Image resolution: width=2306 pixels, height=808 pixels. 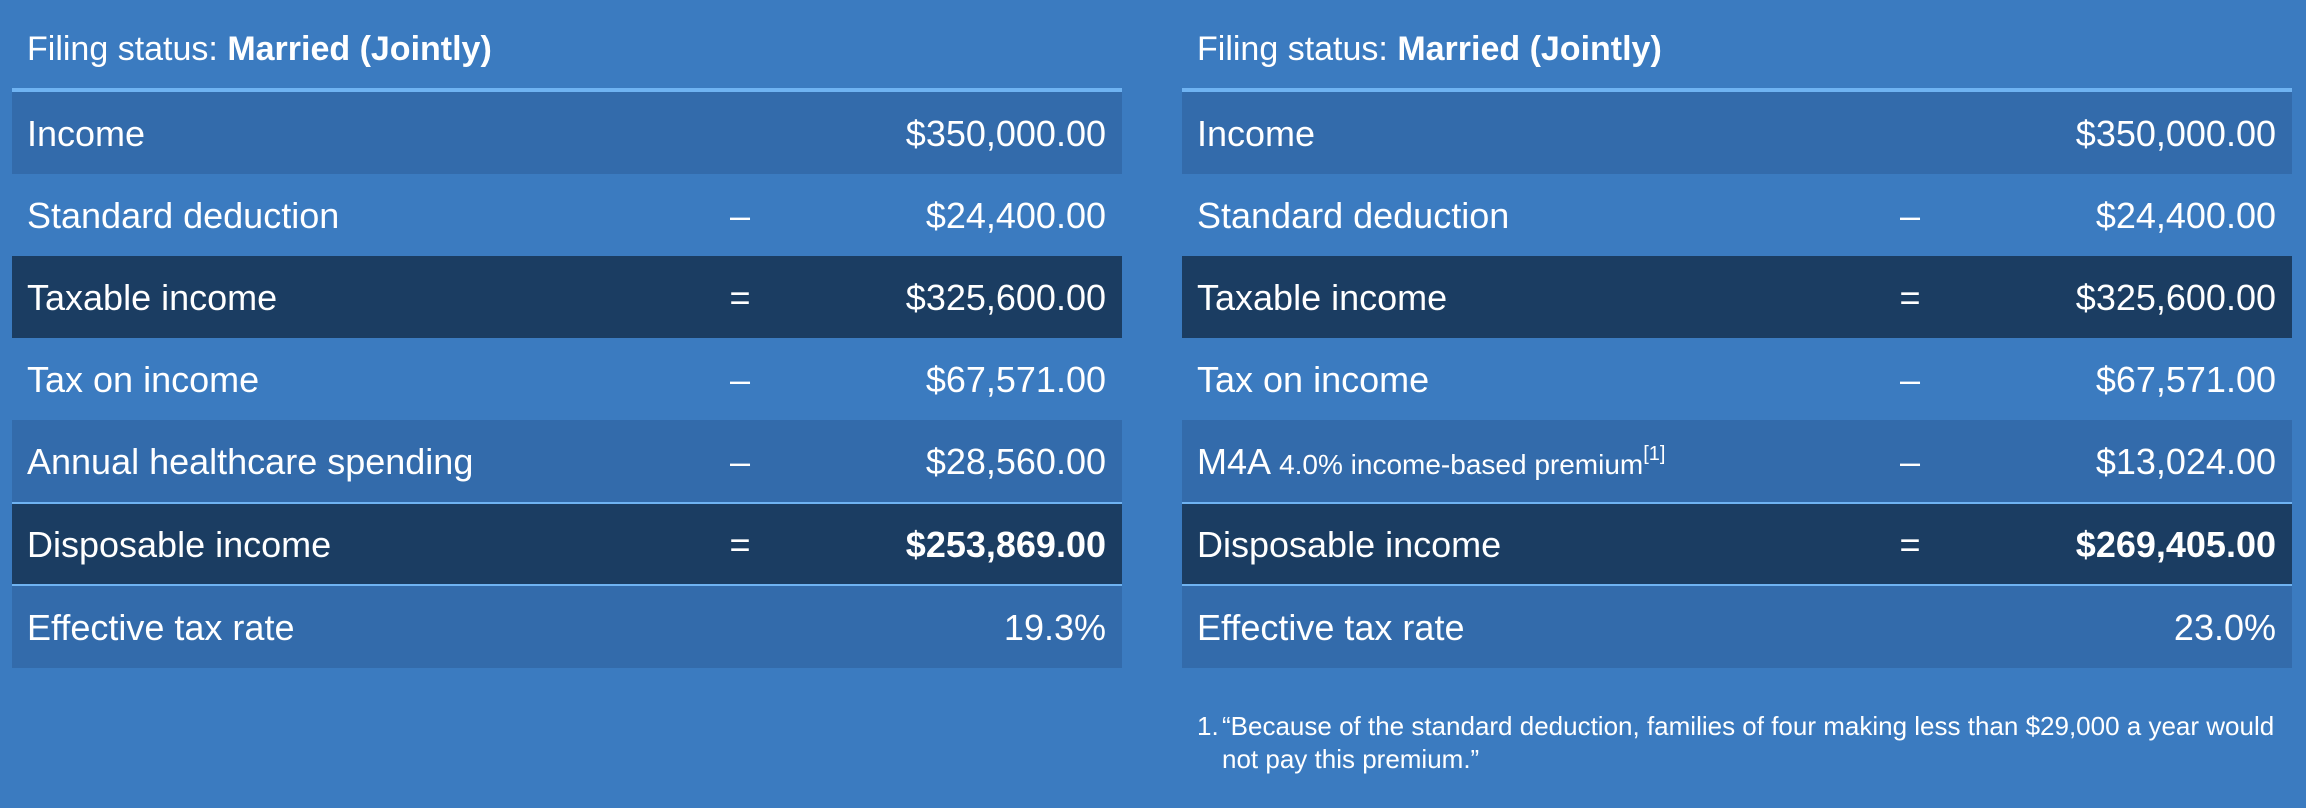 What do you see at coordinates (2224, 627) in the screenshot?
I see `row-amount: 23.0%` at bounding box center [2224, 627].